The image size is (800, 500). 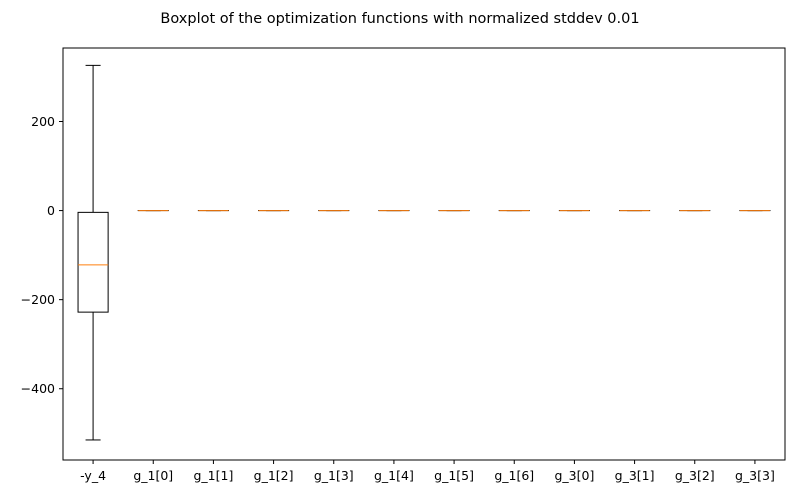 What do you see at coordinates (274, 475) in the screenshot?
I see `x-tick-label: g_1[2]` at bounding box center [274, 475].